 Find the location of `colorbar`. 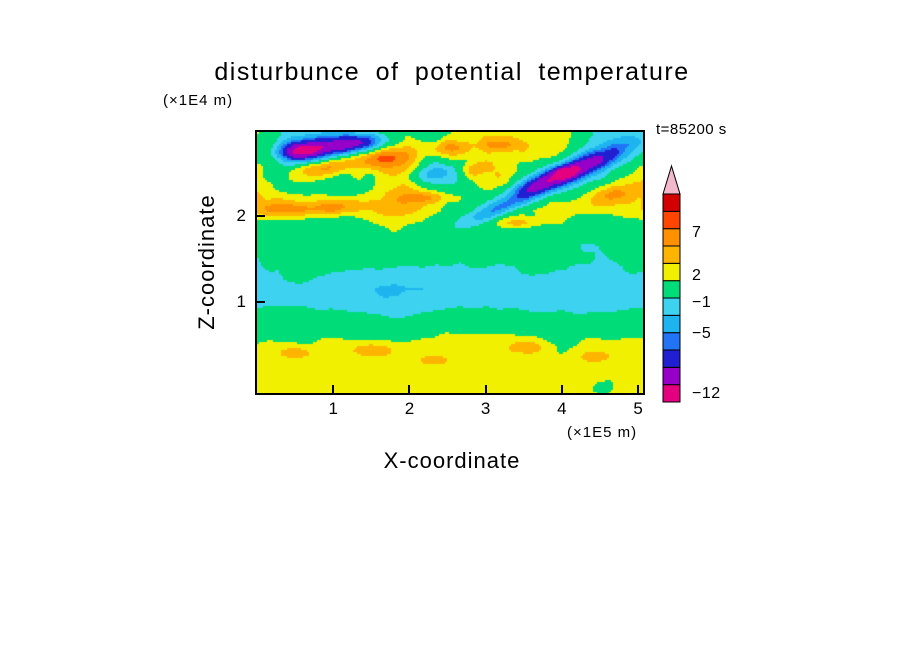

colorbar is located at coordinates (671, 283).